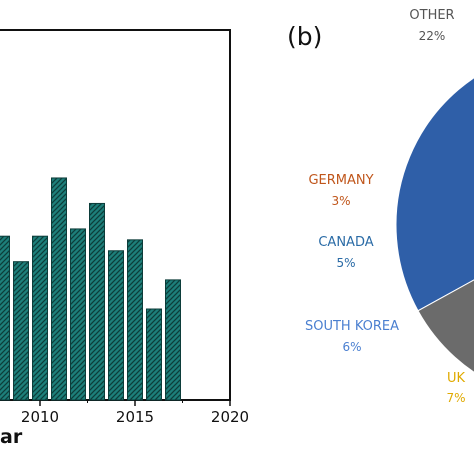 The height and width of the screenshot is (474, 474). What do you see at coordinates (11, 437) in the screenshot?
I see `x-axis-label: ar` at bounding box center [11, 437].